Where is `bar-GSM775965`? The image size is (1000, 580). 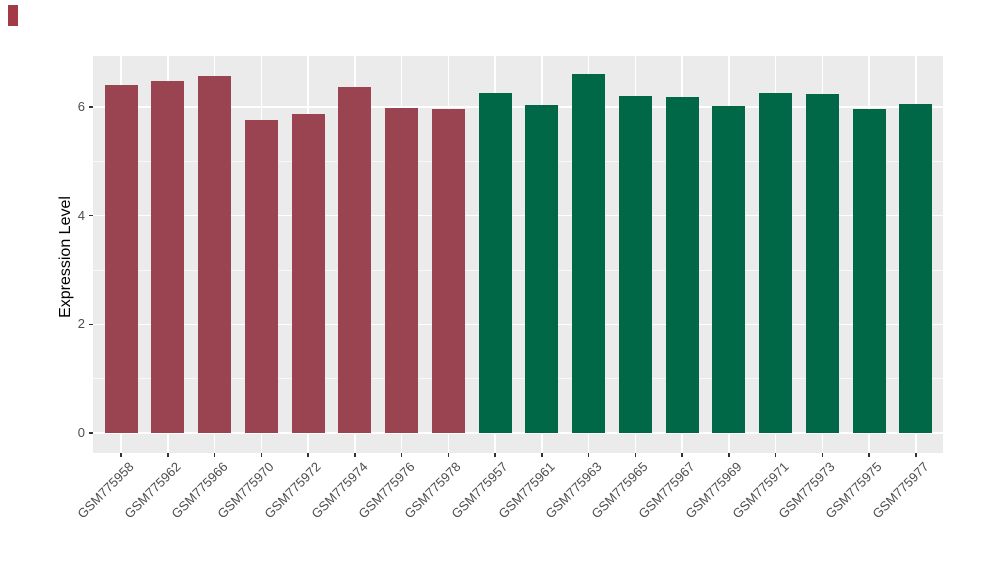 bar-GSM775965 is located at coordinates (635, 264).